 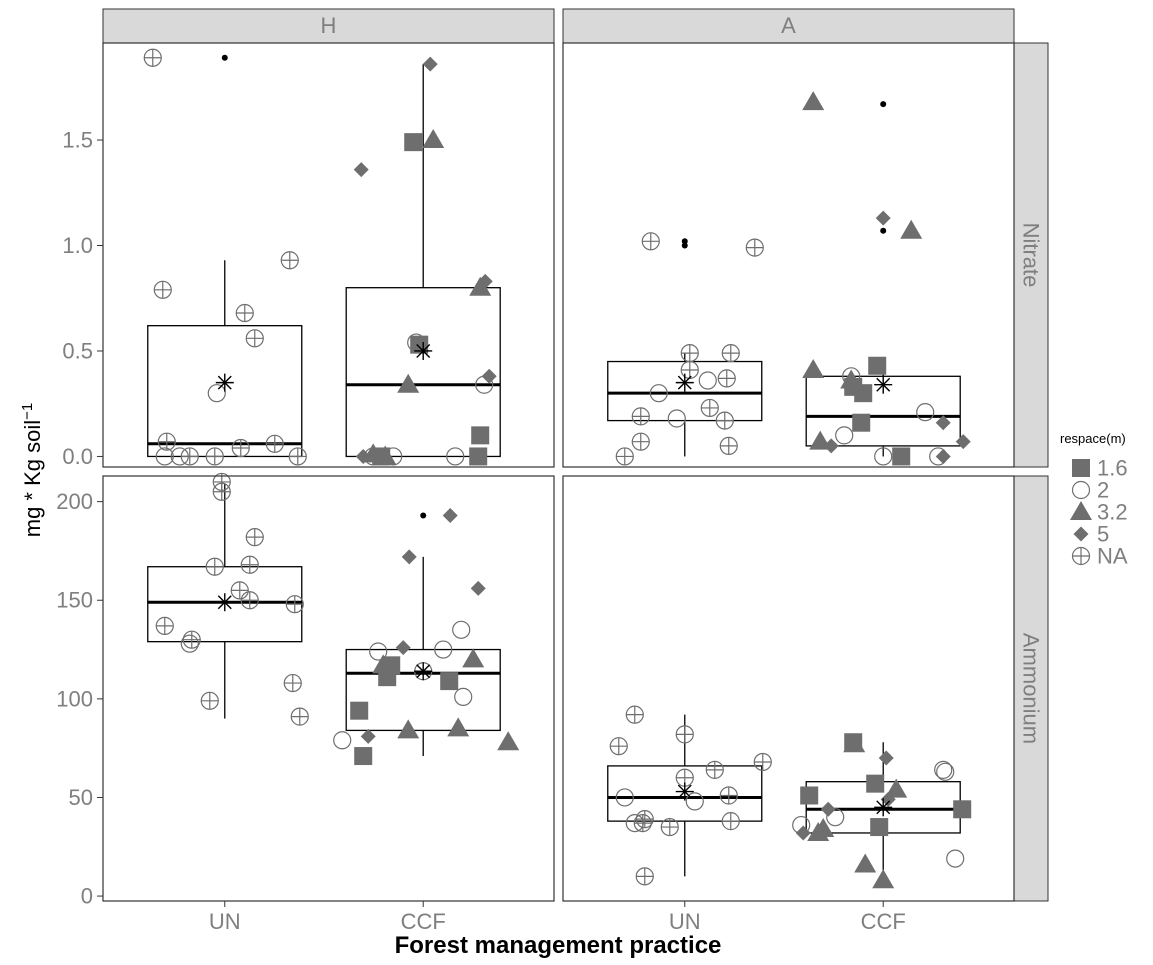 I want to click on legend-item-2: 2, so click(x=1090, y=490).